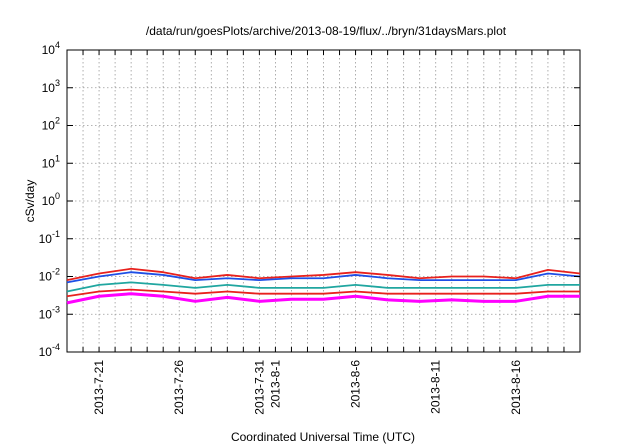 This screenshot has height=448, width=640. I want to click on y-tick-label: 10⁻², so click(49, 275).